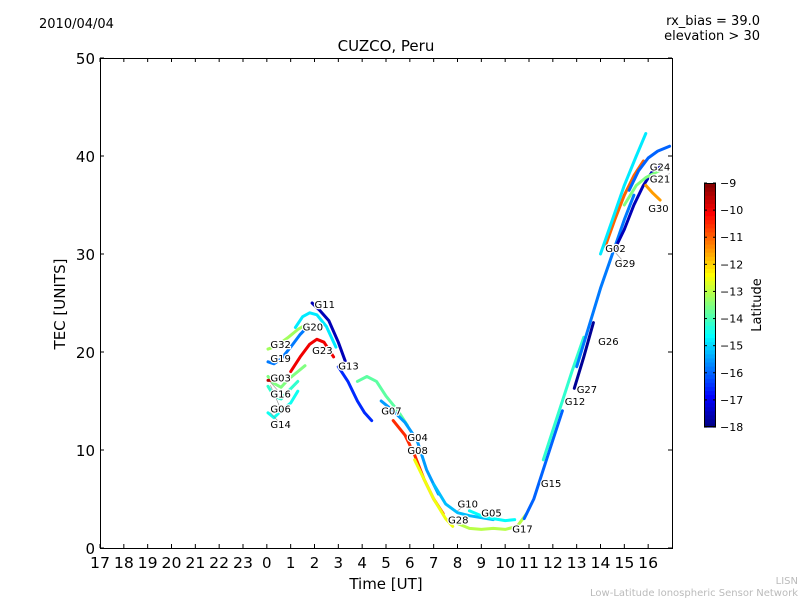  Describe the element at coordinates (85, 255) in the screenshot. I see `y-tick-label: 30` at that location.